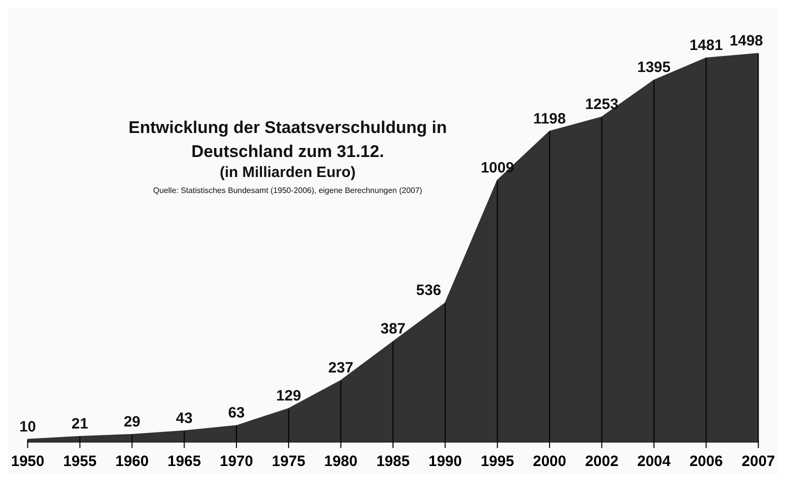 This screenshot has width=786, height=482. What do you see at coordinates (341, 368) in the screenshot?
I see `data-label: 237` at bounding box center [341, 368].